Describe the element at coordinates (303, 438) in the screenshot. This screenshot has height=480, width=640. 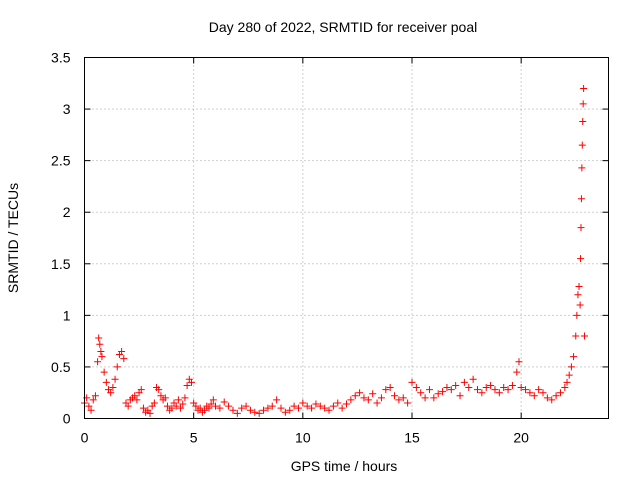
I see `x-tick-label: 10` at that location.